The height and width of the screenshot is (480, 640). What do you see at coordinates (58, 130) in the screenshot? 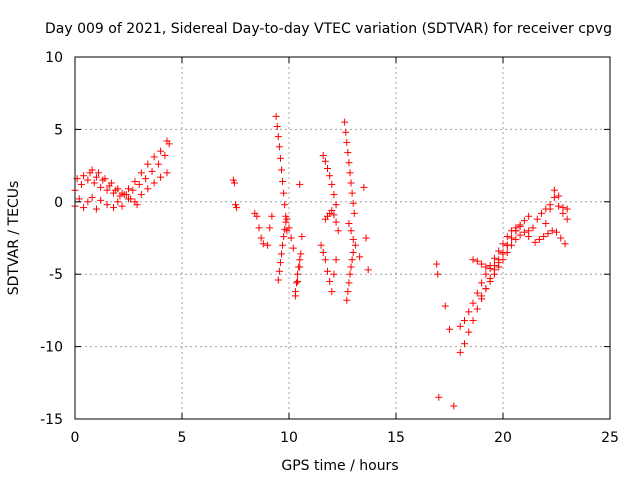
I see `y-tick-label: 5` at bounding box center [58, 130].